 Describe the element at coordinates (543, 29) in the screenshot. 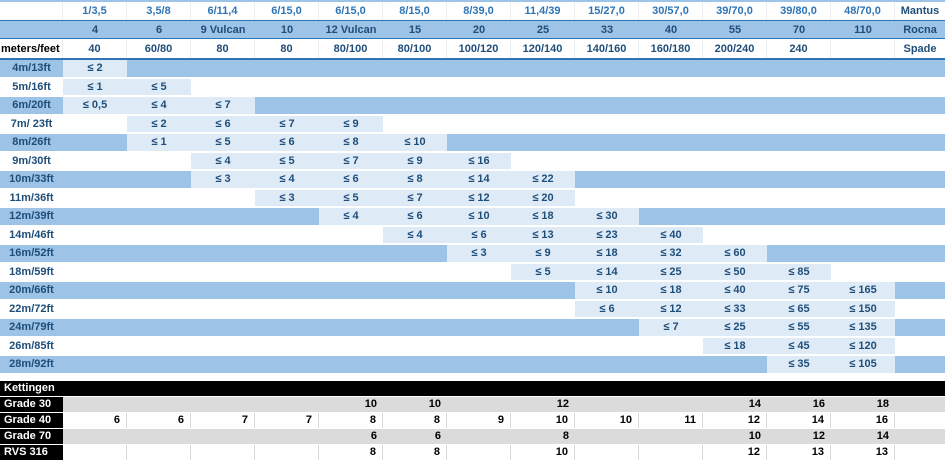

I see `anchor-model-header-cell: 25` at that location.